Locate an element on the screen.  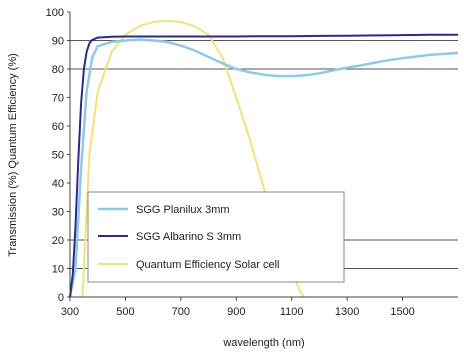
legend-label-albarino: SGG Albarino S 3mm is located at coordinates (188, 237).